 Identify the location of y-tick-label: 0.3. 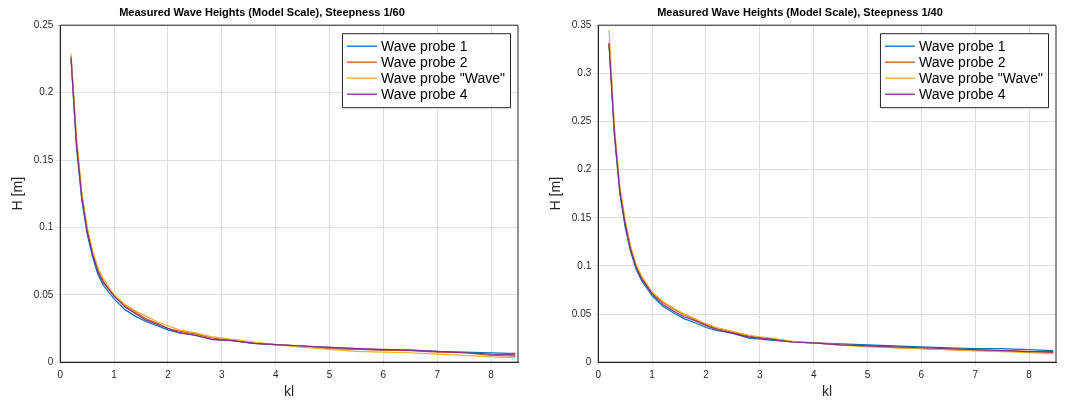
(584, 73).